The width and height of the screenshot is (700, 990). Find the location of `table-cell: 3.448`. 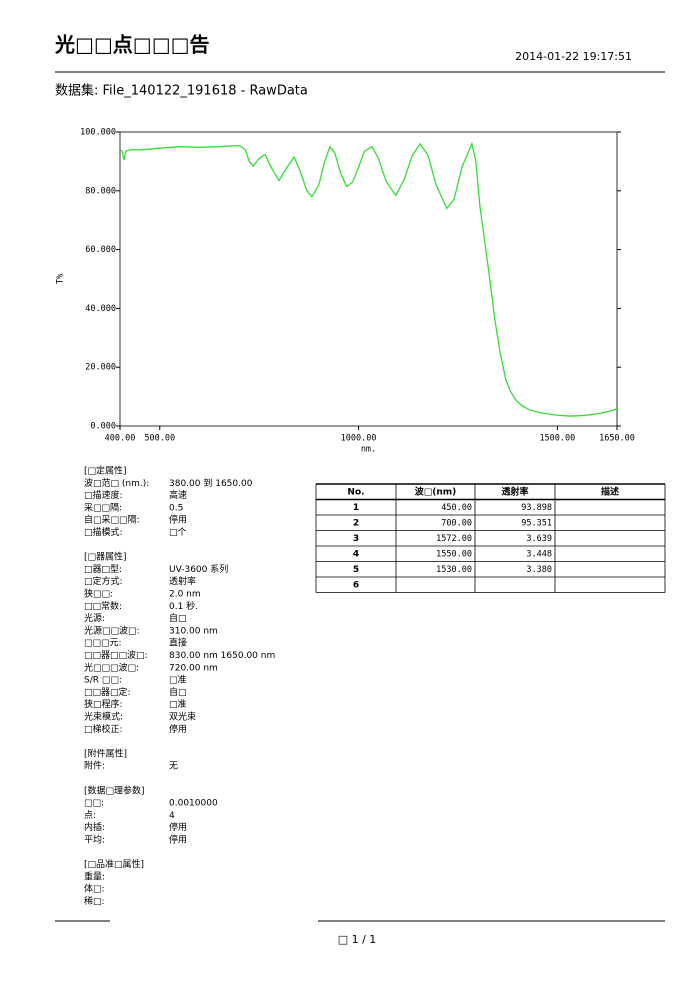

table-cell: 3.448 is located at coordinates (539, 554).